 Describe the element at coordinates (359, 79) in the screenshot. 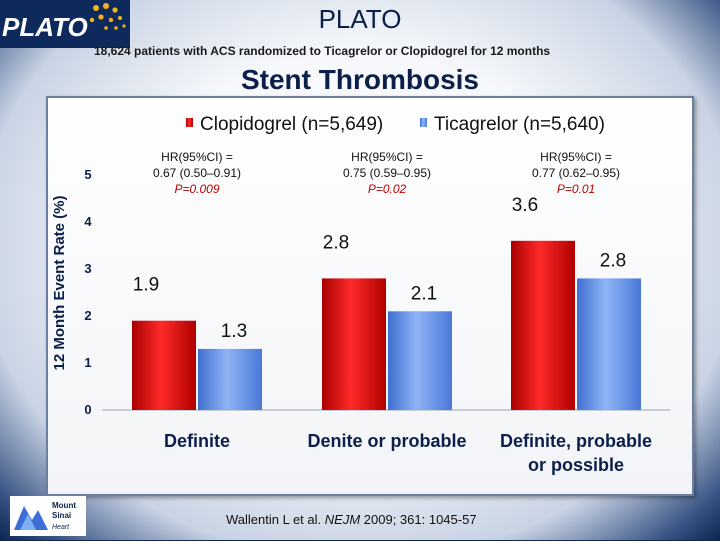

I see `chart-title: Stent Thrombosis` at that location.